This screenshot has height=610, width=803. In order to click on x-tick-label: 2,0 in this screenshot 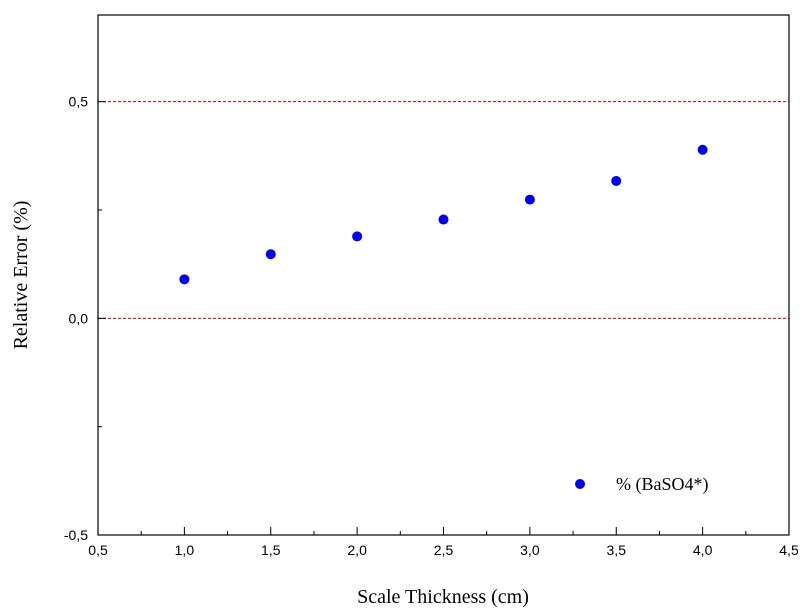, I will do `click(357, 550)`.